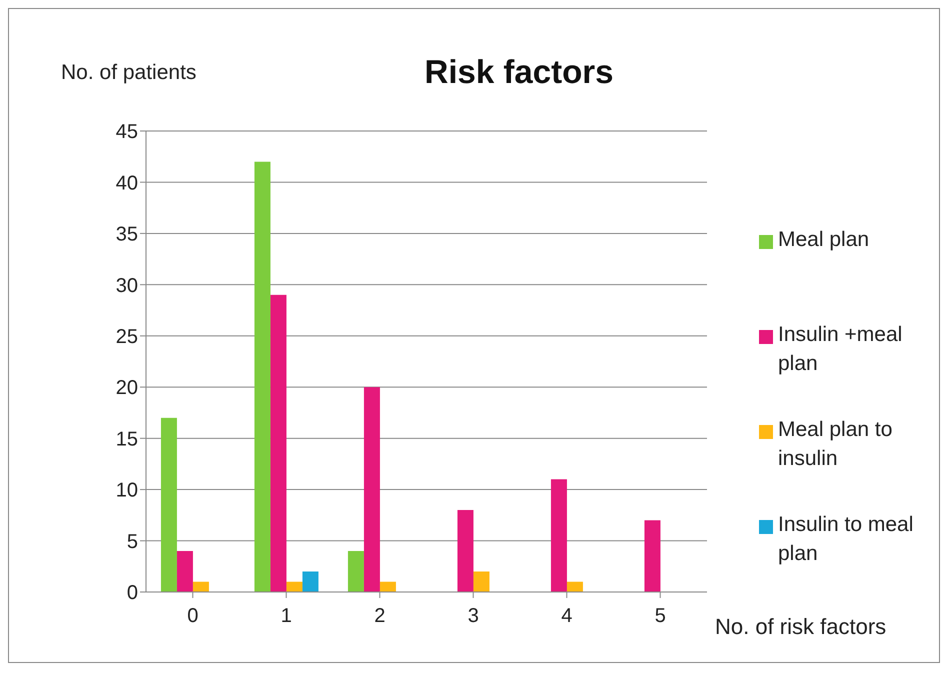 This screenshot has width=948, height=673. I want to click on x-axis-title: No. of risk factors, so click(800, 626).